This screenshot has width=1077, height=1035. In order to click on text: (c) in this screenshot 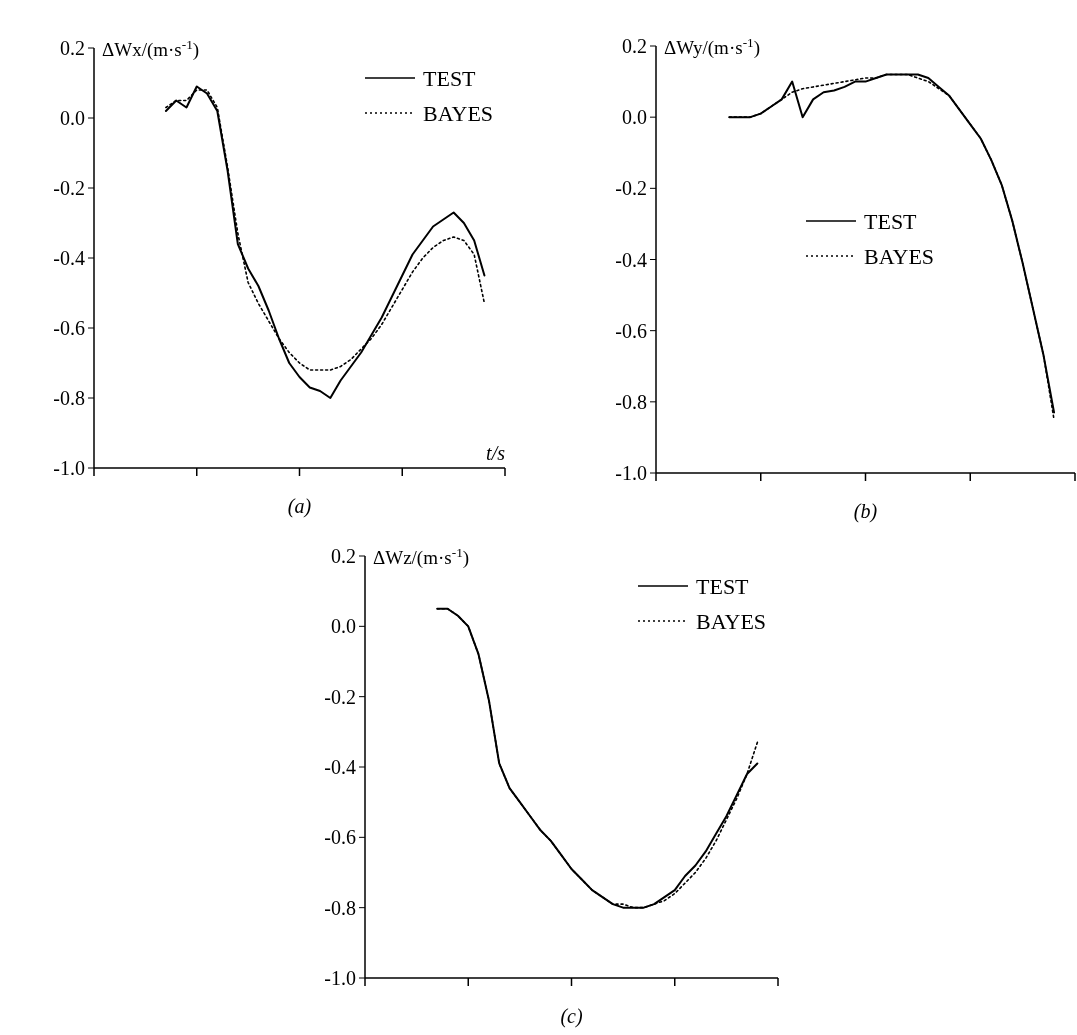, I will do `click(571, 1016)`.